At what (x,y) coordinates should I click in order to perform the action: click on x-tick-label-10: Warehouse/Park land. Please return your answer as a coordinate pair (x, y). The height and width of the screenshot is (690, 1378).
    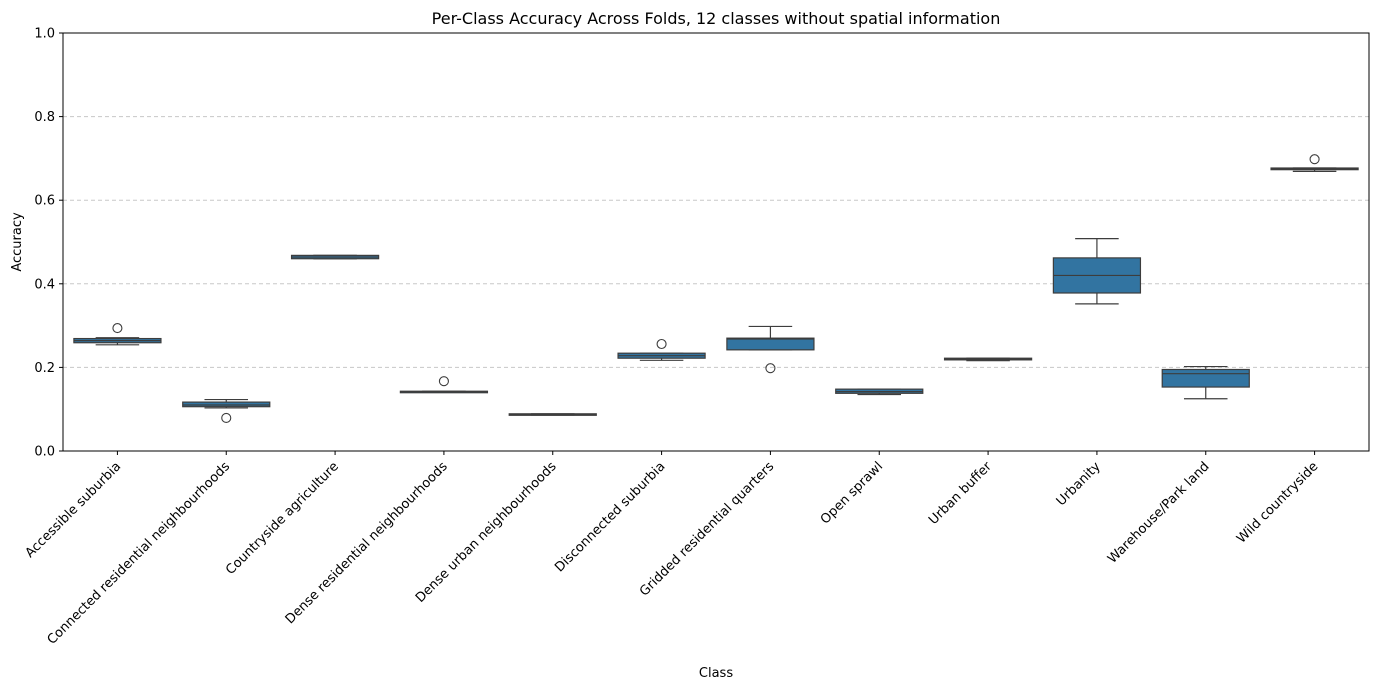
    Looking at the image, I should click on (1158, 512).